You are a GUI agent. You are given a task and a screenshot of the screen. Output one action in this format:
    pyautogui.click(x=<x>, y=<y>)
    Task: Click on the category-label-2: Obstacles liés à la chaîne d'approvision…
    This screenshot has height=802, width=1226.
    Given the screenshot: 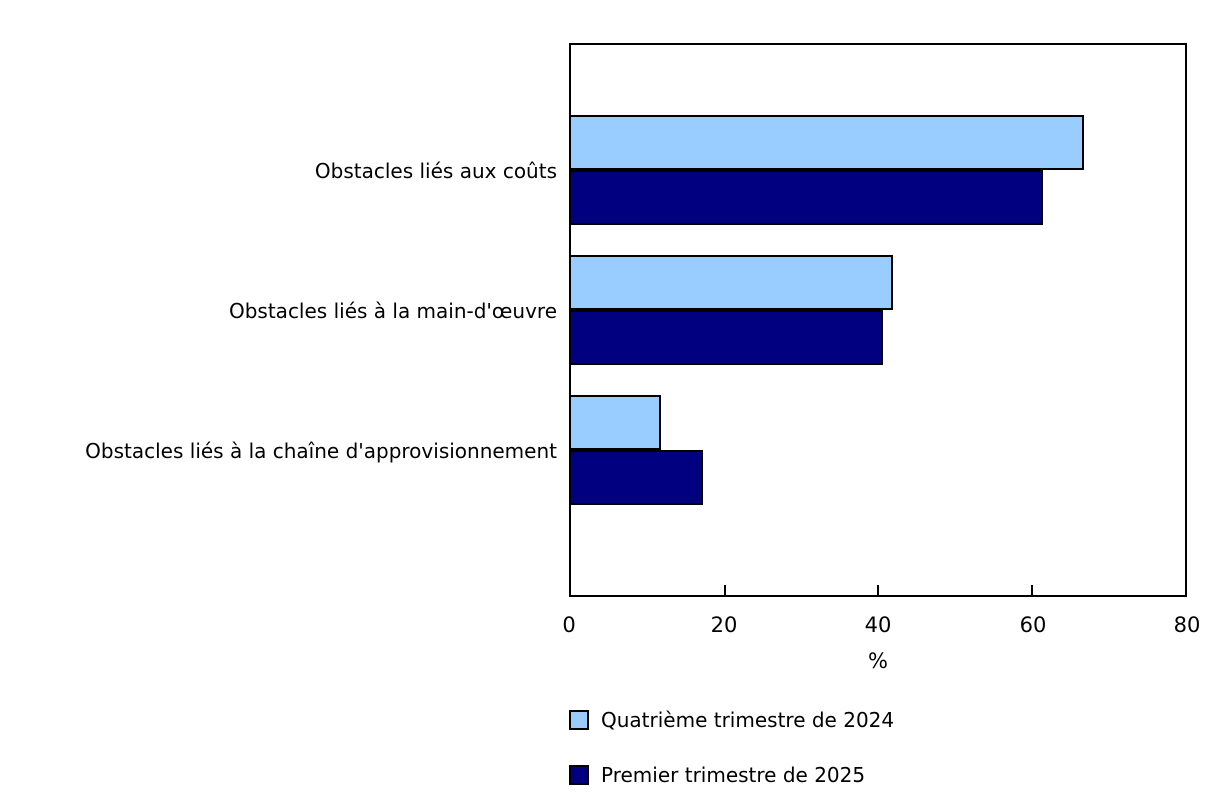 What is the action you would take?
    pyautogui.click(x=321, y=451)
    